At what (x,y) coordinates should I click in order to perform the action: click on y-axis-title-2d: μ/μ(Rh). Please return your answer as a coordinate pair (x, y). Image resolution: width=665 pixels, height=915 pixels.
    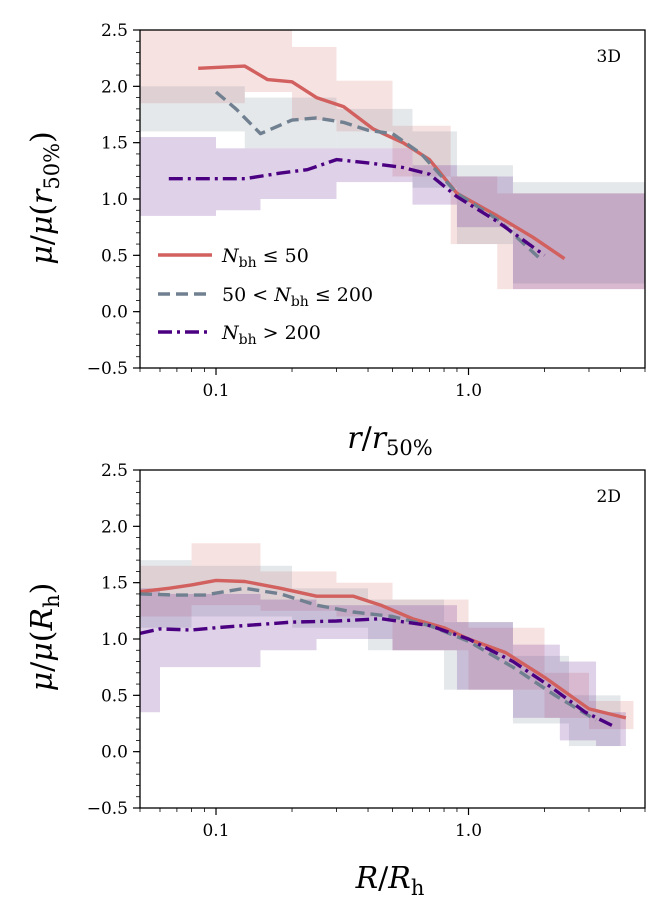
    Looking at the image, I should click on (44, 637).